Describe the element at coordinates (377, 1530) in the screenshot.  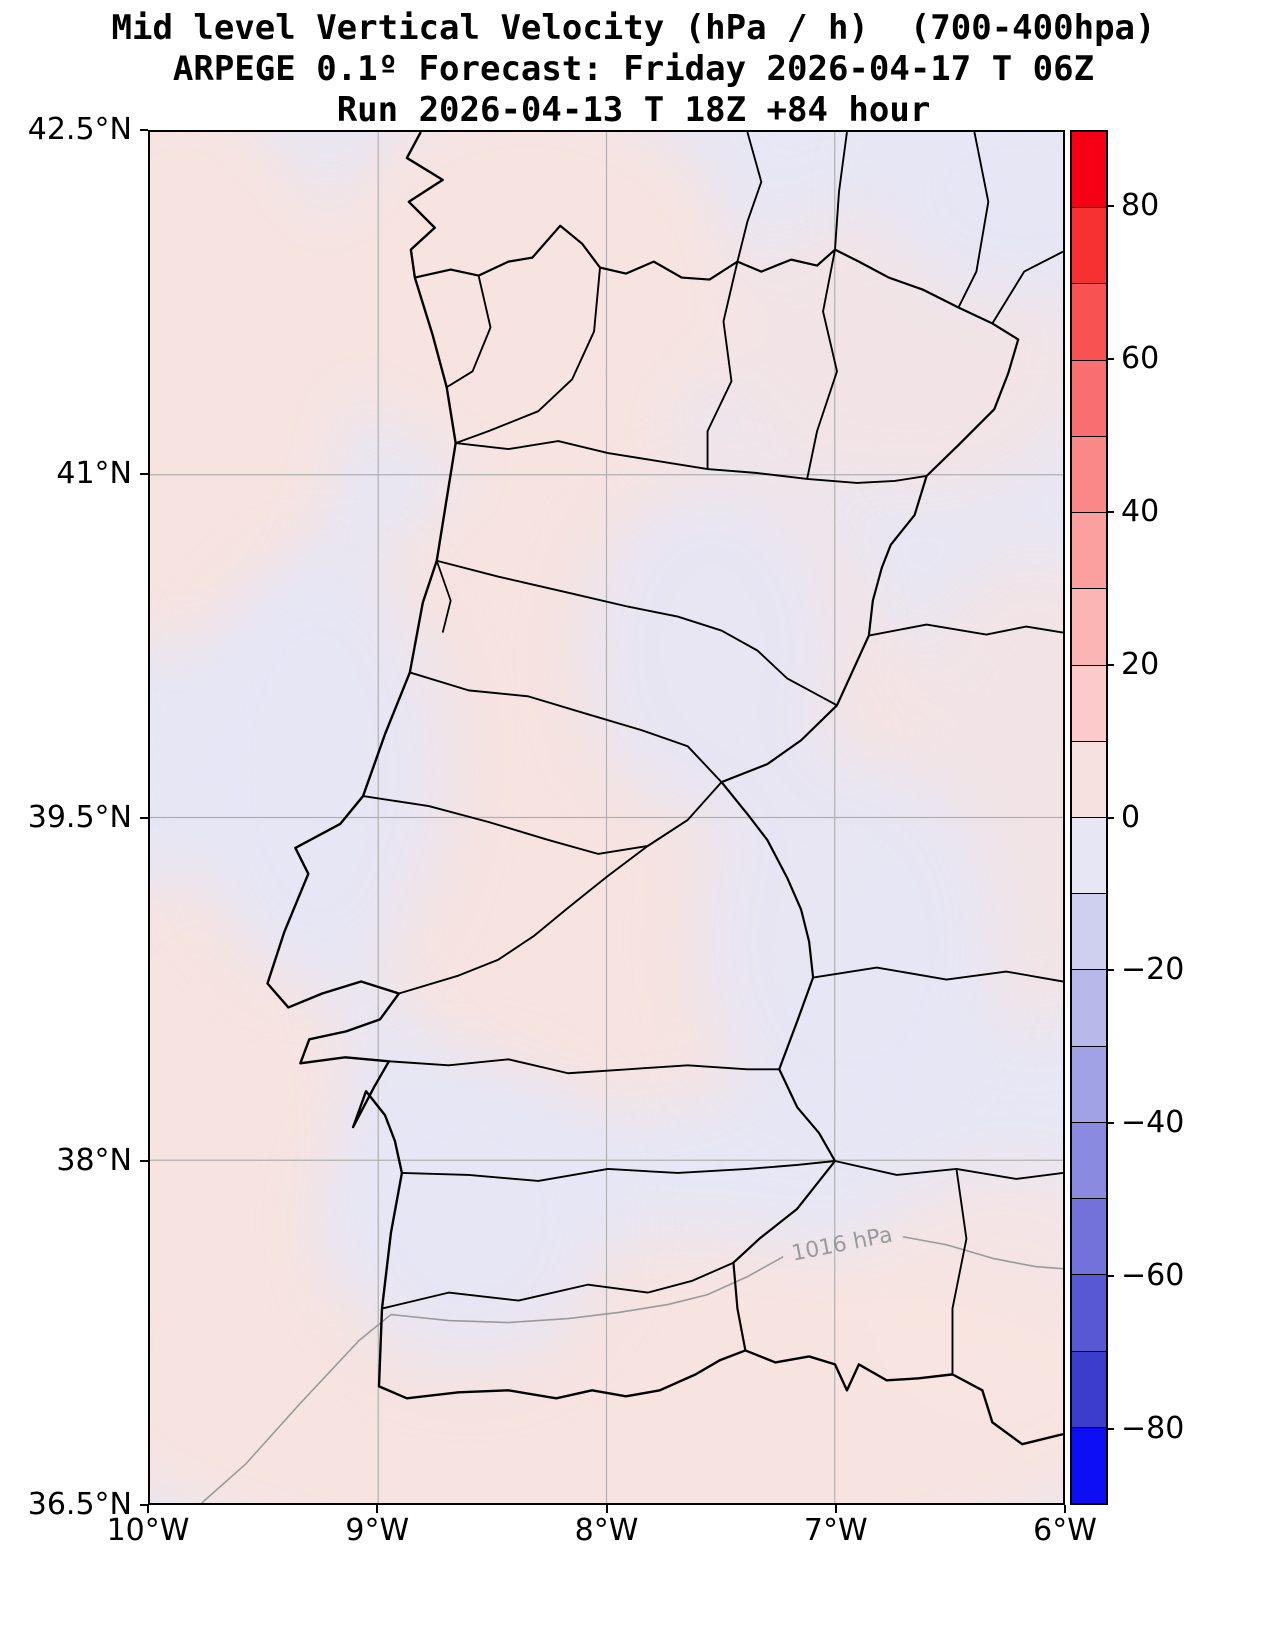
I see `x-tick-label: 9°W` at that location.